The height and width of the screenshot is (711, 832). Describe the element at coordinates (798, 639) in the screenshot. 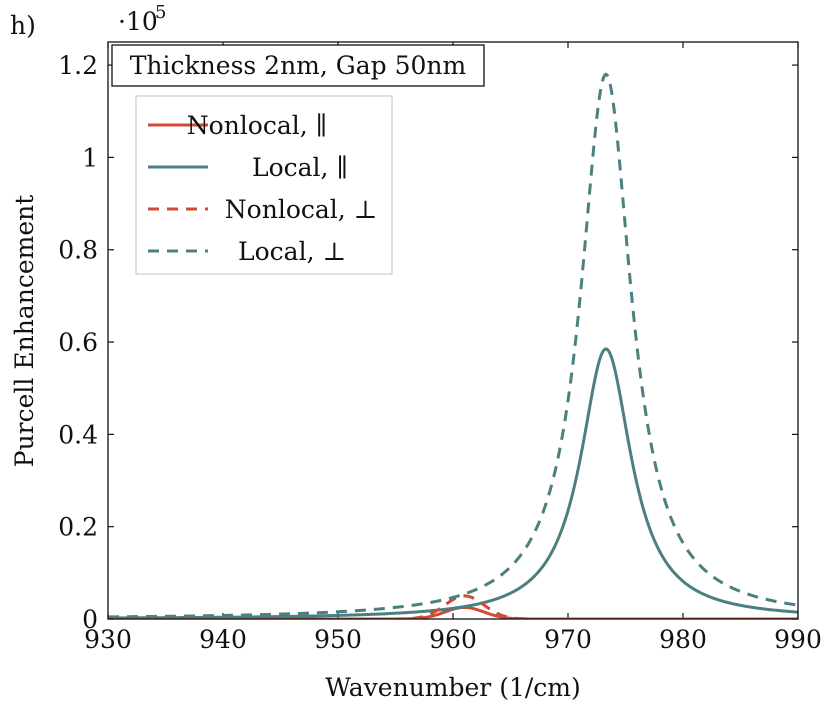

I see `x-tick-label: 990` at that location.